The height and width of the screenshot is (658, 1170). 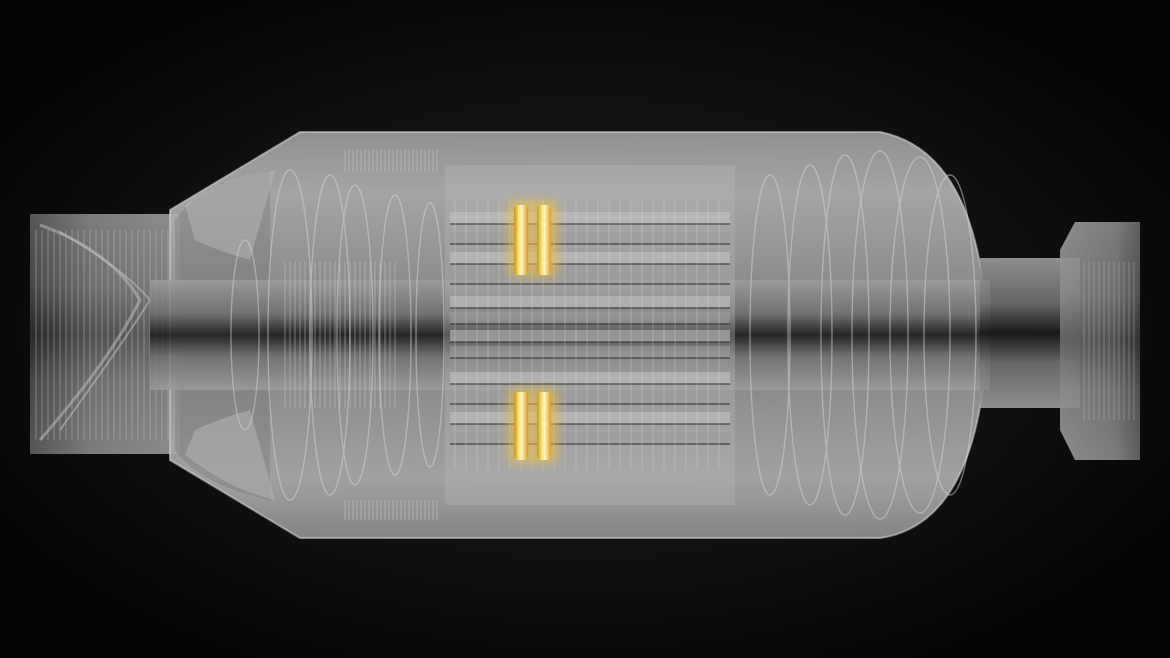 What do you see at coordinates (1060, 341) in the screenshot?
I see `right-end-fitting` at bounding box center [1060, 341].